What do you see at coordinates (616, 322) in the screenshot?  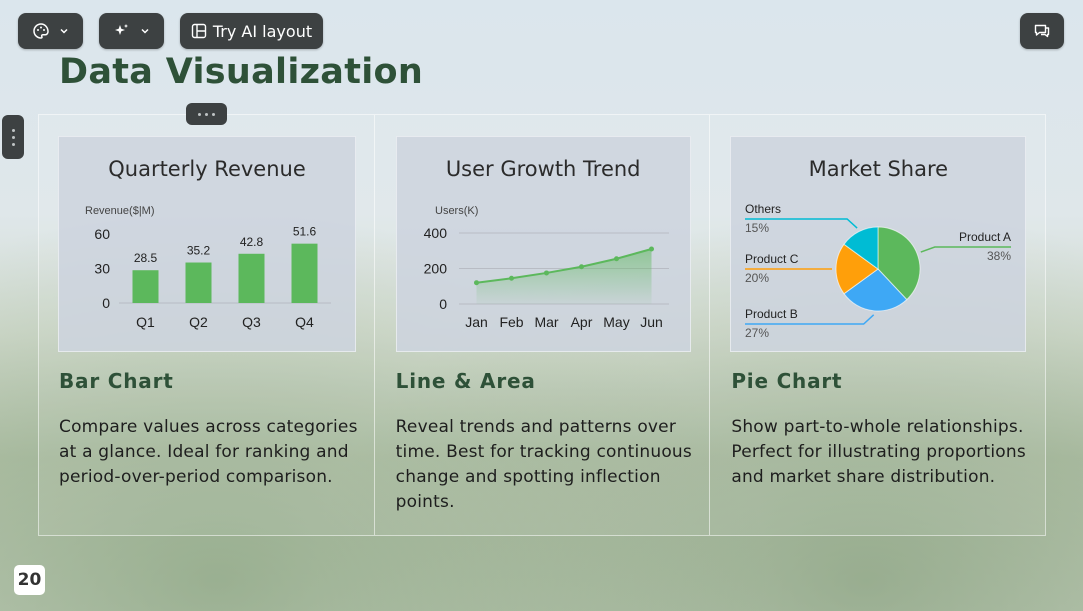 I see `x-tick-label: May` at bounding box center [616, 322].